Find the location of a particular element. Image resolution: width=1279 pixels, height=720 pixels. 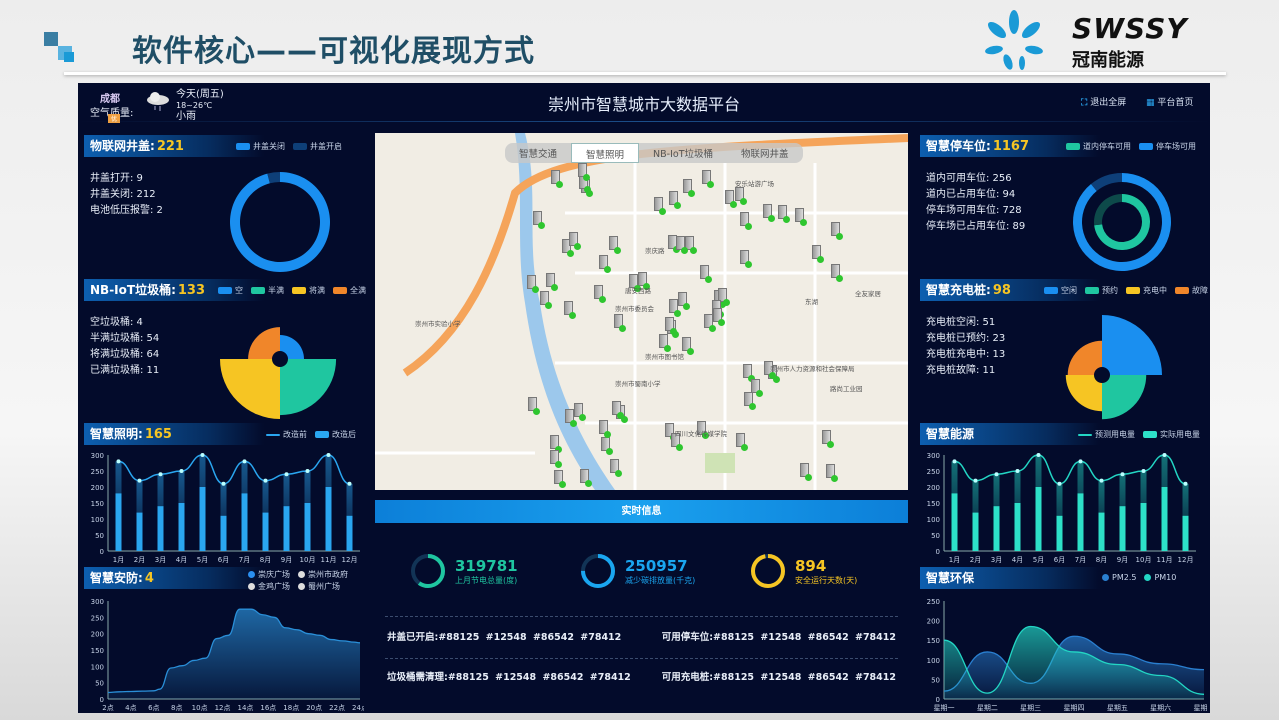

legend-item: 改造后 is located at coordinates (335, 434).